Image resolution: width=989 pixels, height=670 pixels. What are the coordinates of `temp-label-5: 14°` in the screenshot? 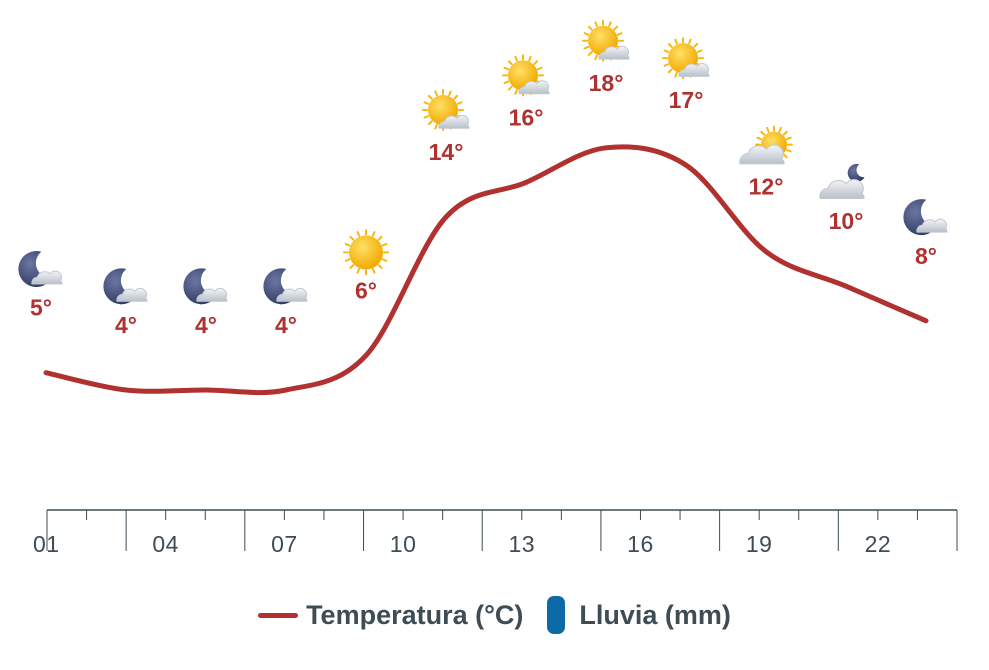 It's located at (446, 152).